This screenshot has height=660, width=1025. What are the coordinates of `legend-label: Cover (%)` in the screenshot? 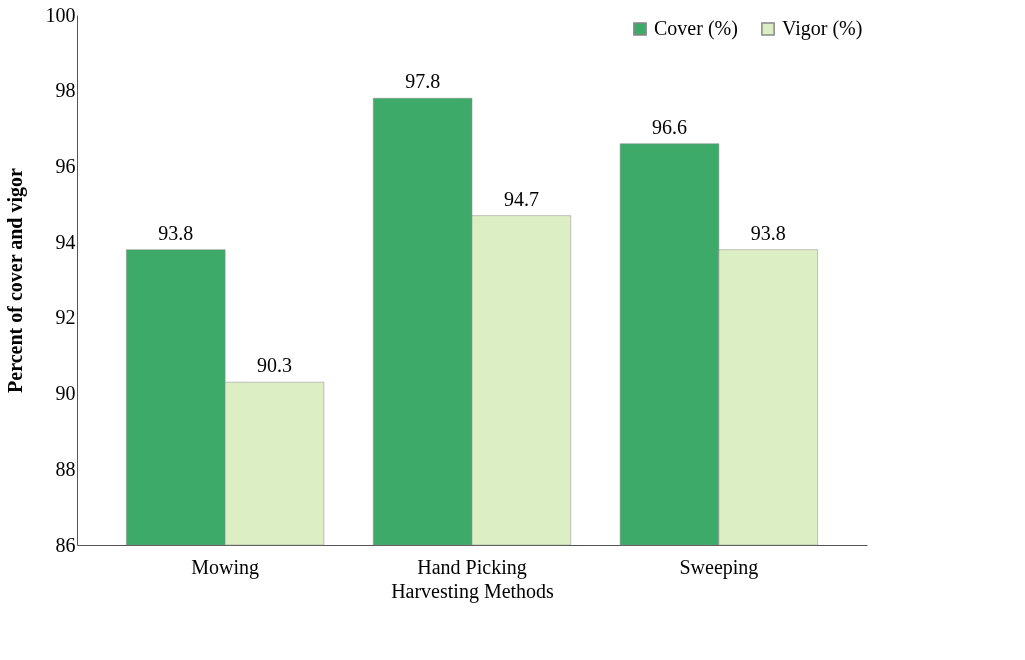 It's located at (696, 28).